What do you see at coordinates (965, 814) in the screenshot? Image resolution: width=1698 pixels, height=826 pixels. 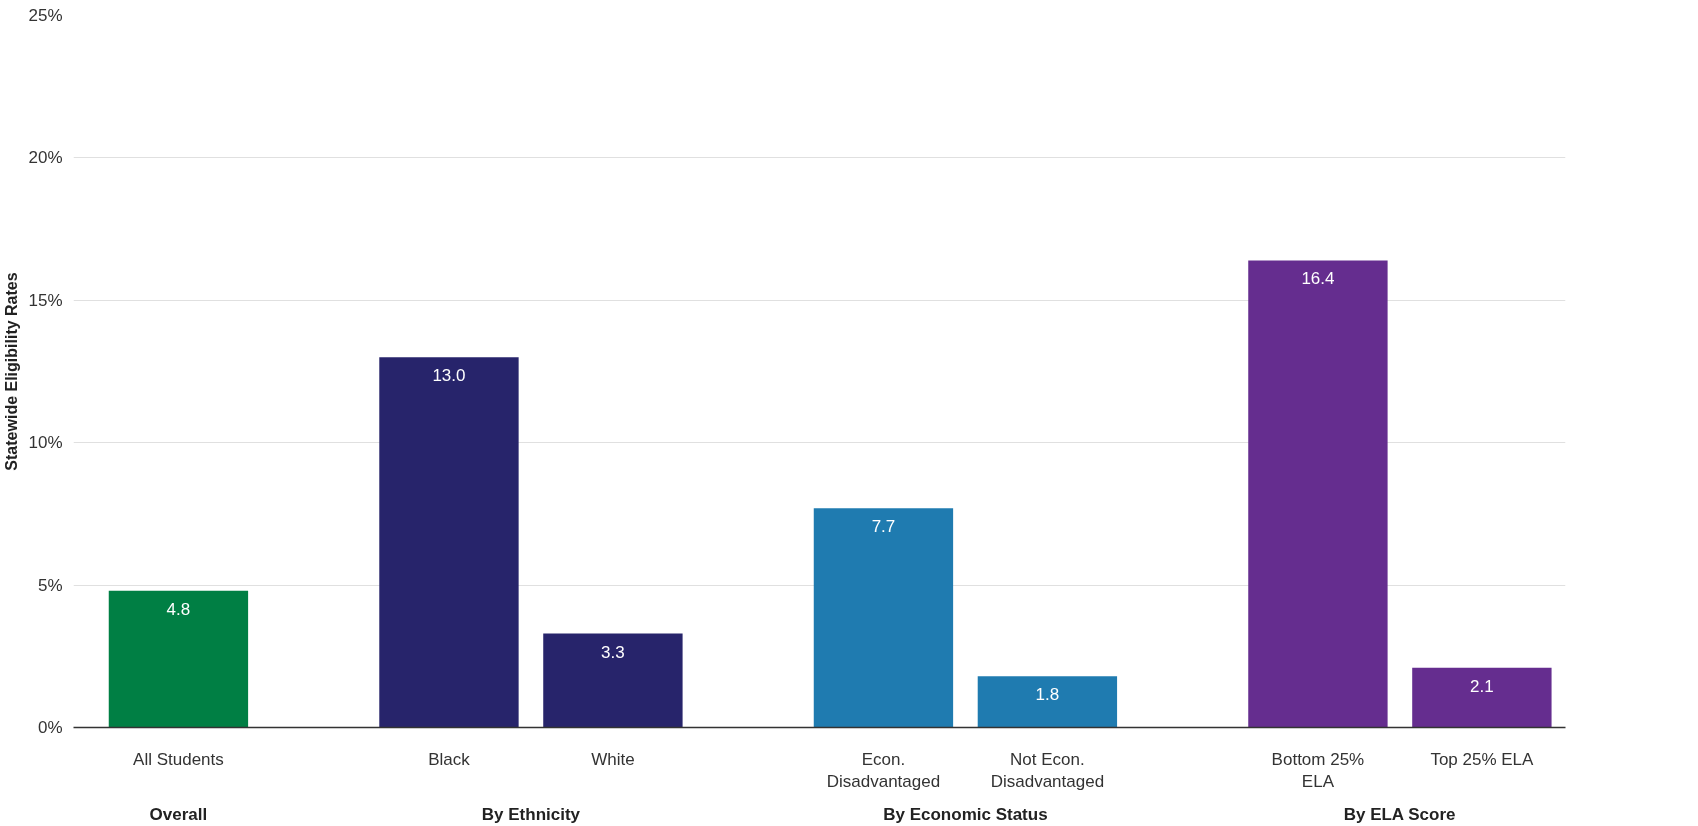 I see `text: By Economic Status` at bounding box center [965, 814].